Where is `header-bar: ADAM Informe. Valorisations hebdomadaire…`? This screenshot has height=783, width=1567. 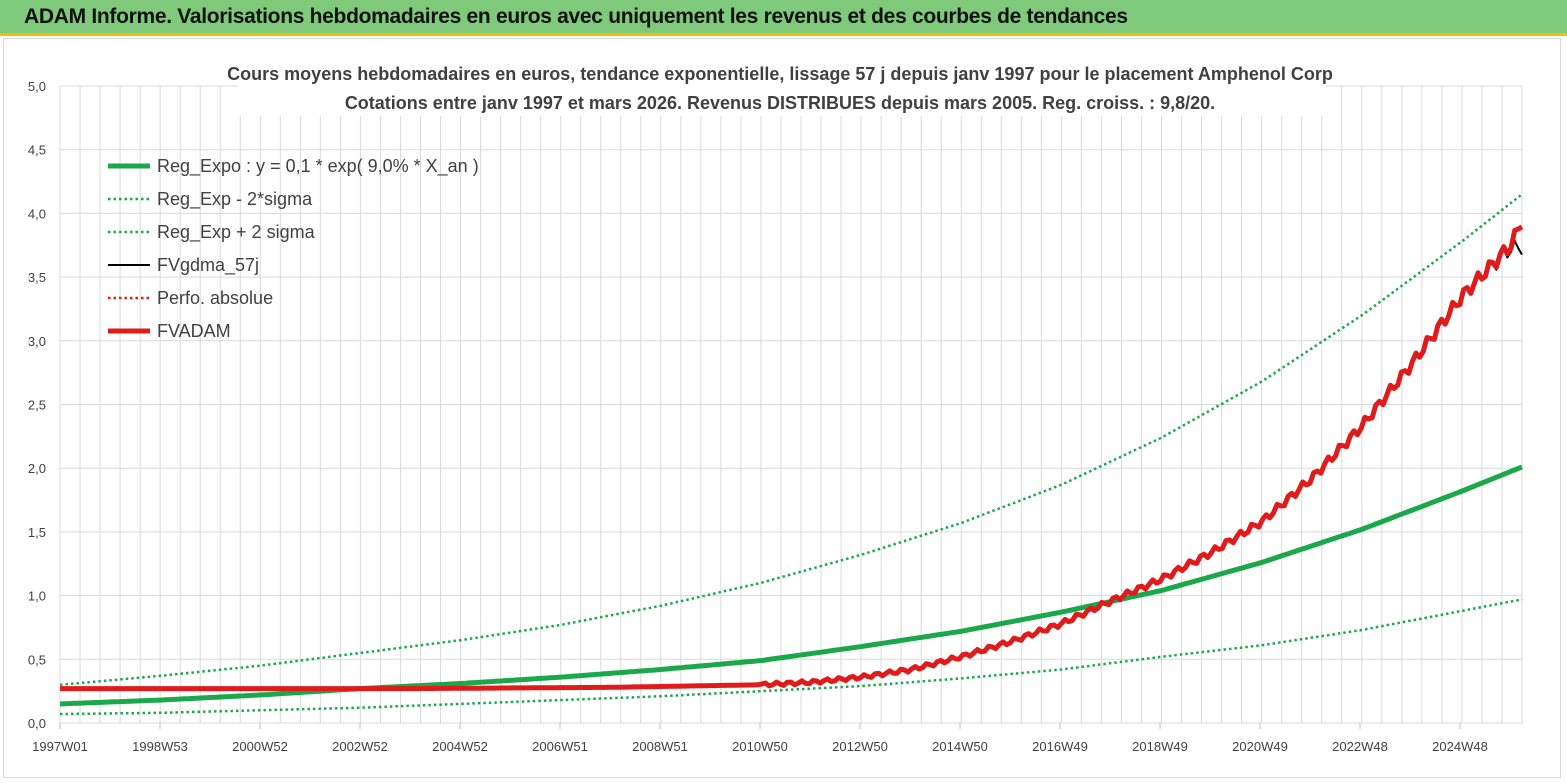
header-bar: ADAM Informe. Valorisations hebdomadaire… is located at coordinates (783, 18).